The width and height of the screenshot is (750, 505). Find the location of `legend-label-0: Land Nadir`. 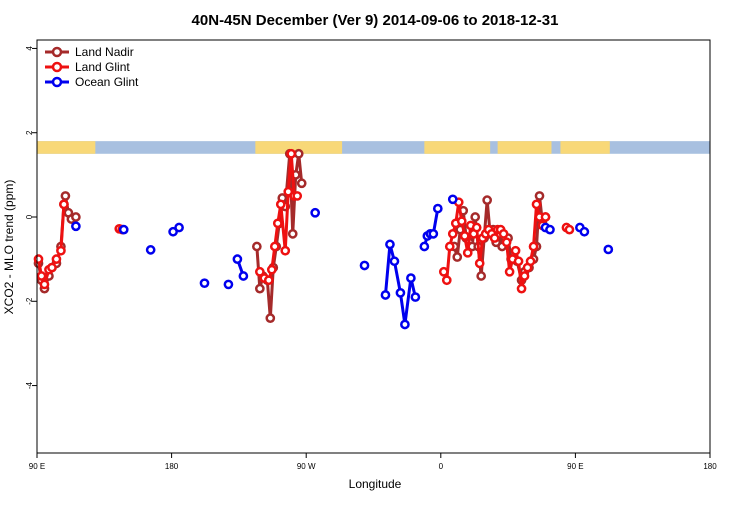

legend-label-0: Land Nadir is located at coordinates (104, 52).